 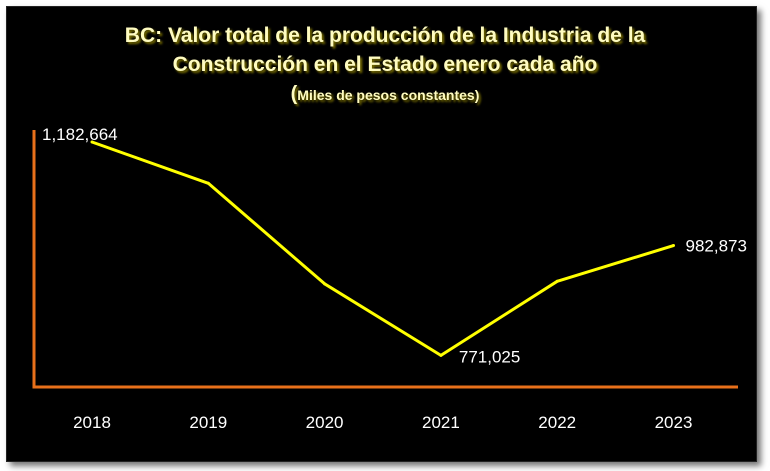 I want to click on subtitle-open-paren: (, so click(x=294, y=94).